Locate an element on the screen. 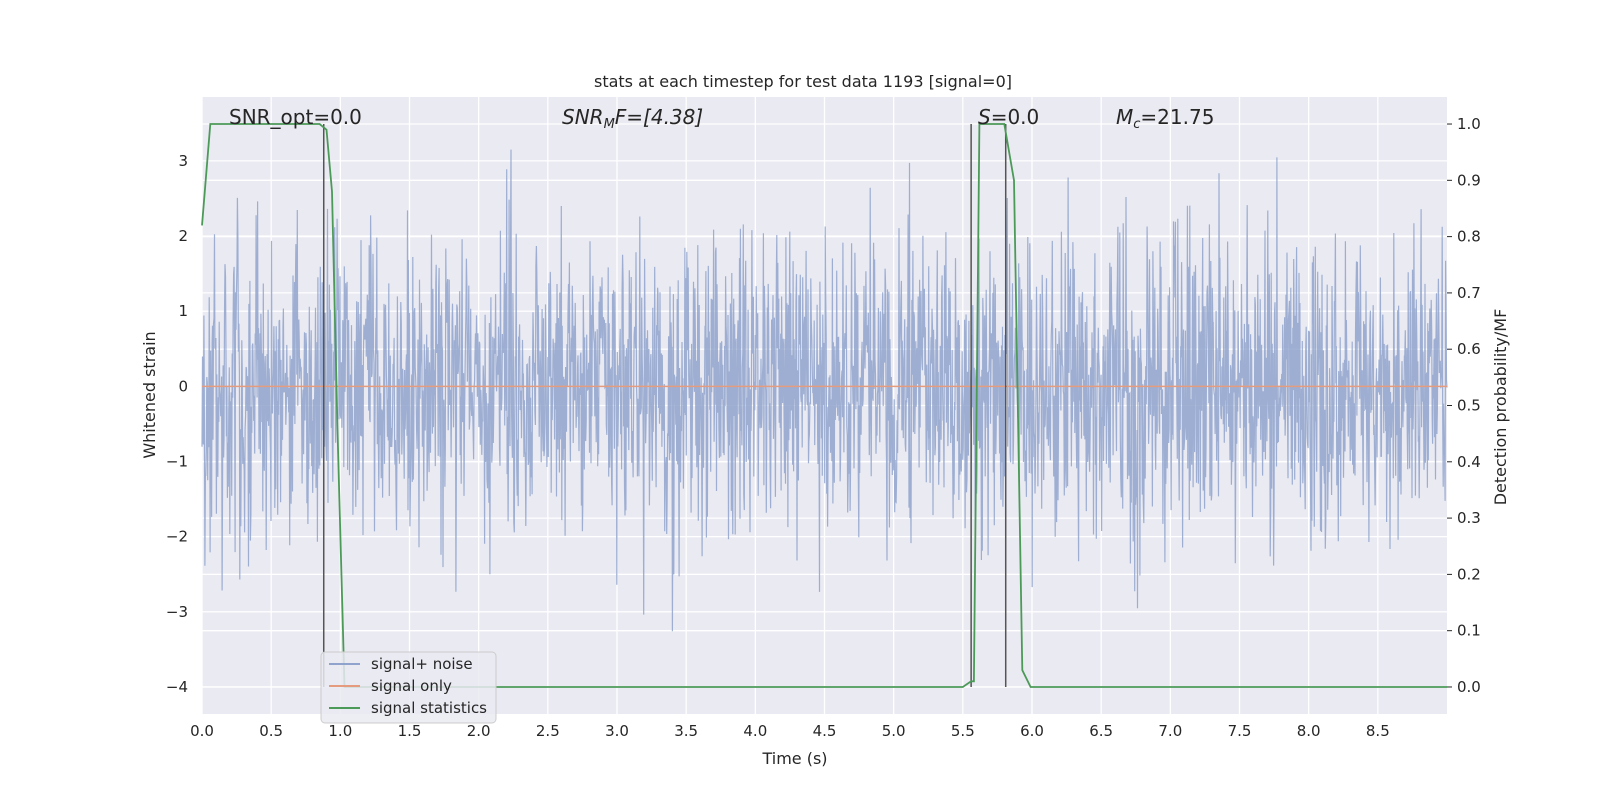 This screenshot has width=1600, height=800. y-right-tick-label: 0.4 is located at coordinates (1469, 462).